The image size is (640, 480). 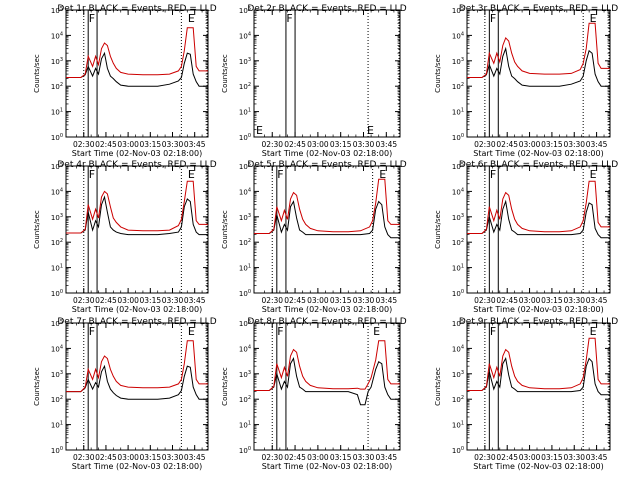 I want to click on panel-title: Det 7r BLACK = Events, RED = LLD, so click(x=136, y=322).